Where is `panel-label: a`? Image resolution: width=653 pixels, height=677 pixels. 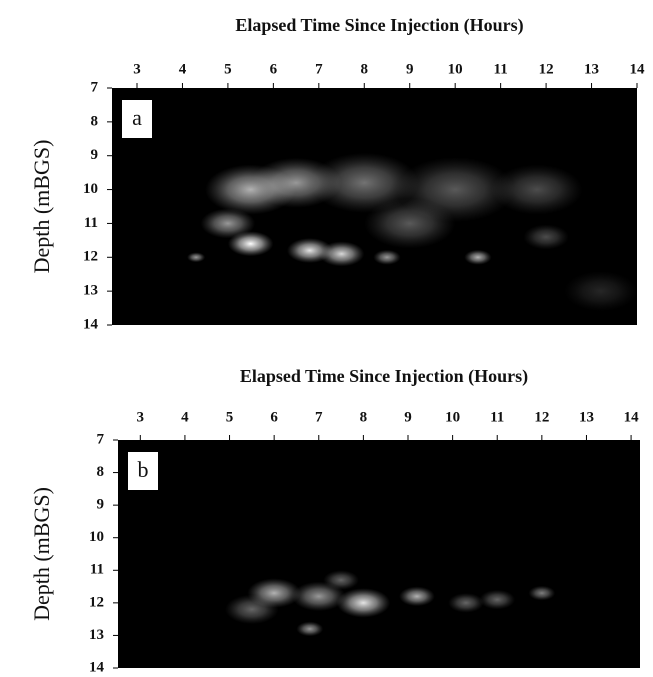
panel-label: a is located at coordinates (137, 117).